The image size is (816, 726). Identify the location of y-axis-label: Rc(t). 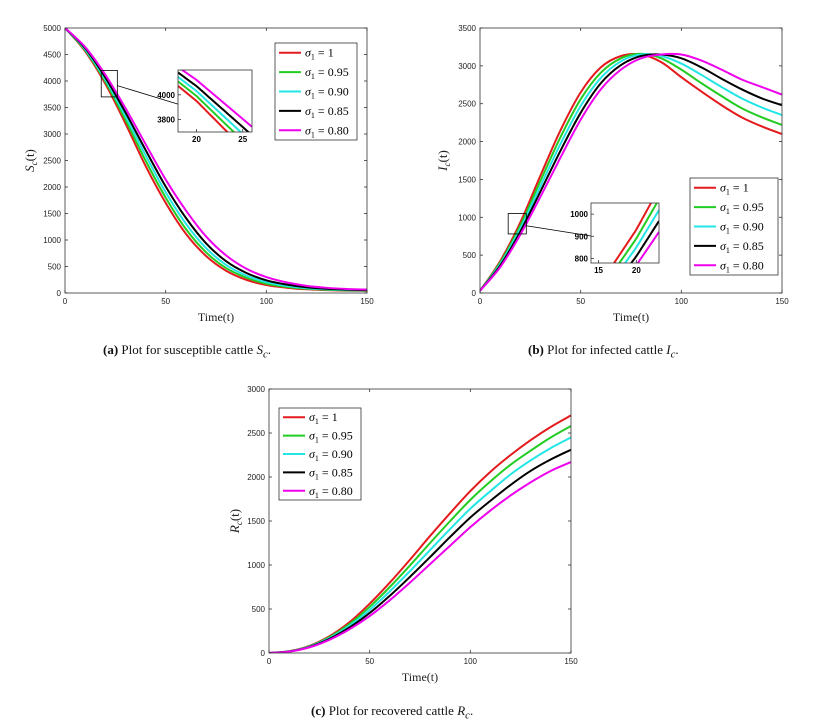
(235, 521).